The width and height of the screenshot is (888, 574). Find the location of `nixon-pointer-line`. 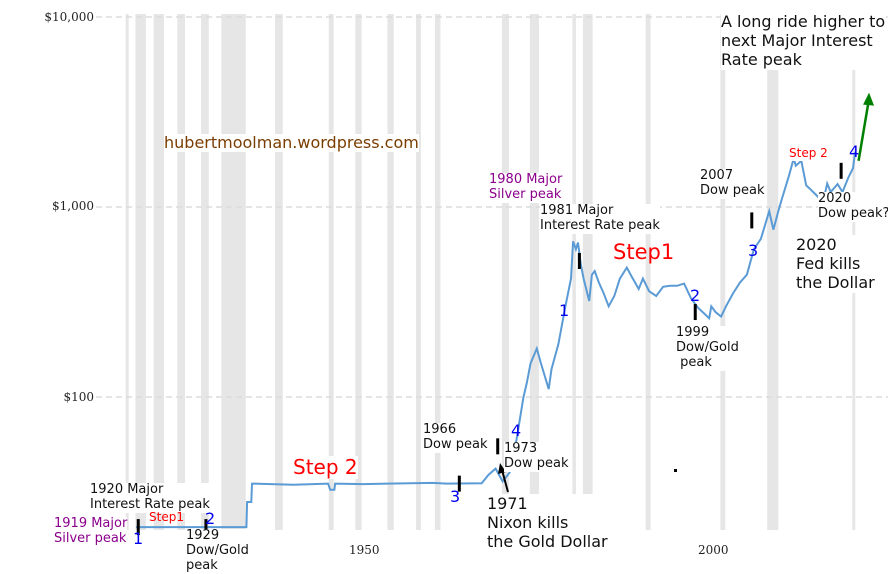

nixon-pointer-line is located at coordinates (505, 481).